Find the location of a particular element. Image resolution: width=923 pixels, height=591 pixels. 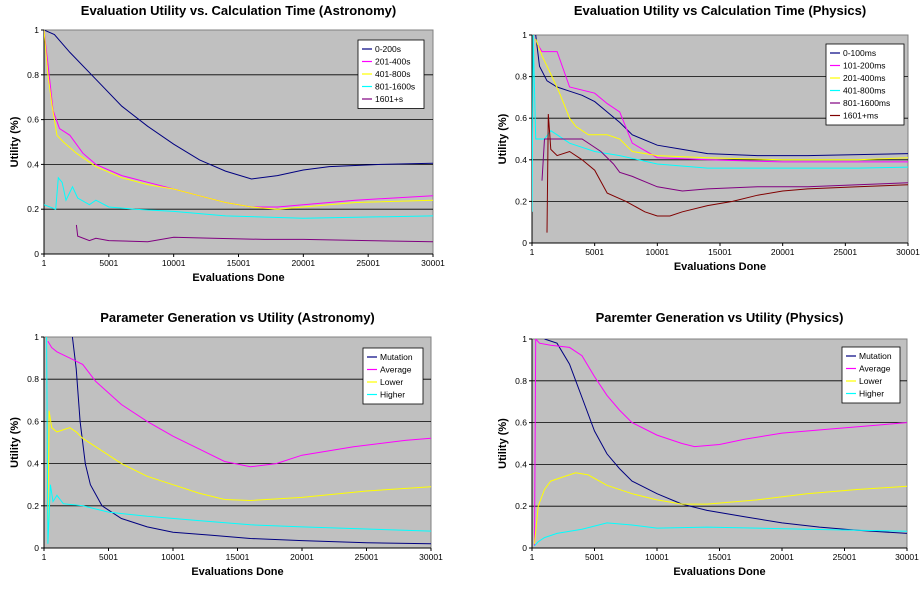

legend-label: 801-1600s is located at coordinates (395, 87).